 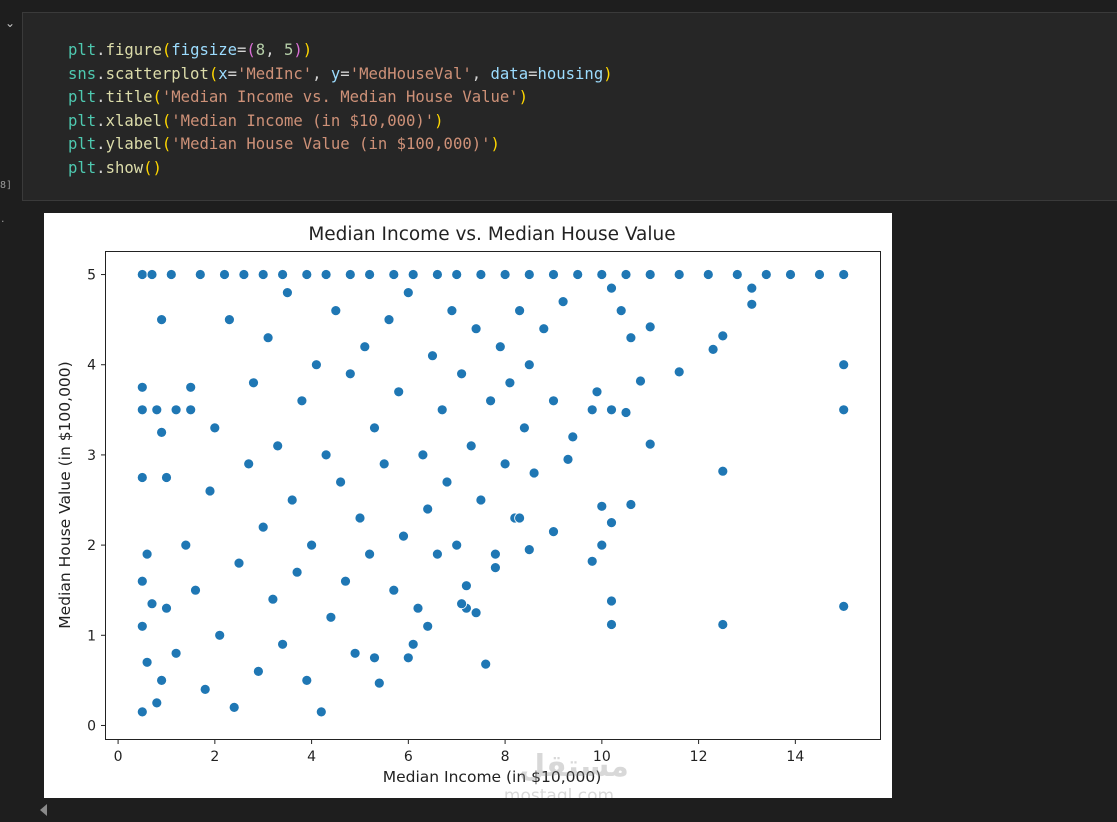 What do you see at coordinates (795, 757) in the screenshot?
I see `x-tick-label: 14` at bounding box center [795, 757].